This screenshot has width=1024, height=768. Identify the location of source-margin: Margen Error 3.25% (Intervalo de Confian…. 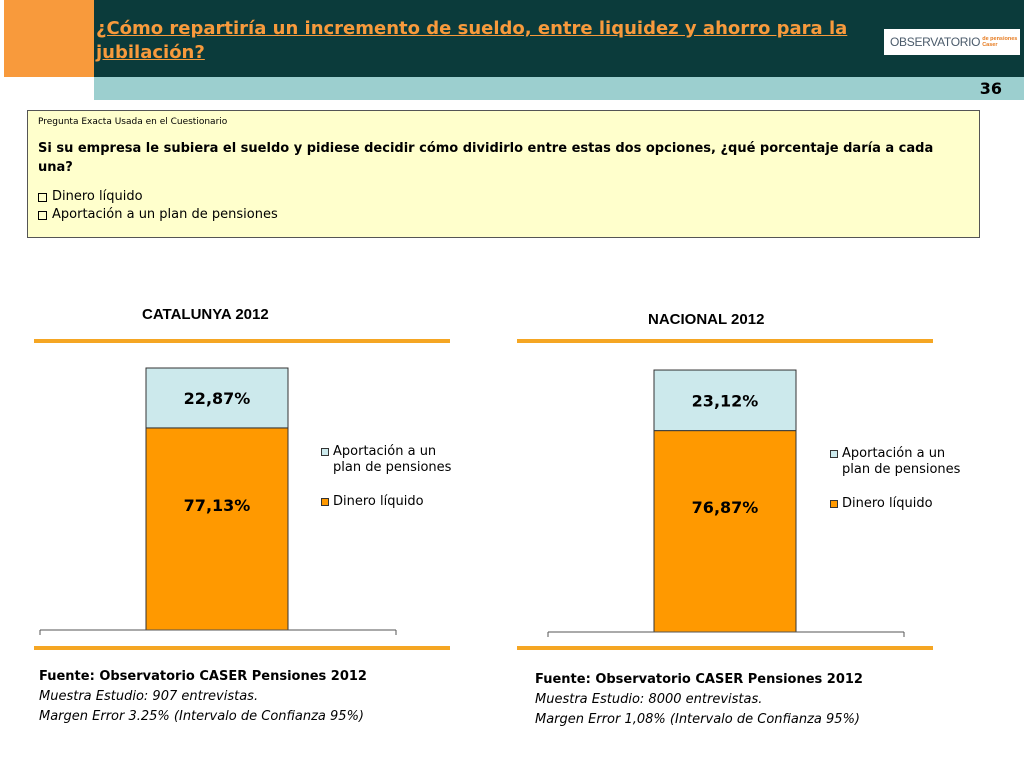
(201, 716).